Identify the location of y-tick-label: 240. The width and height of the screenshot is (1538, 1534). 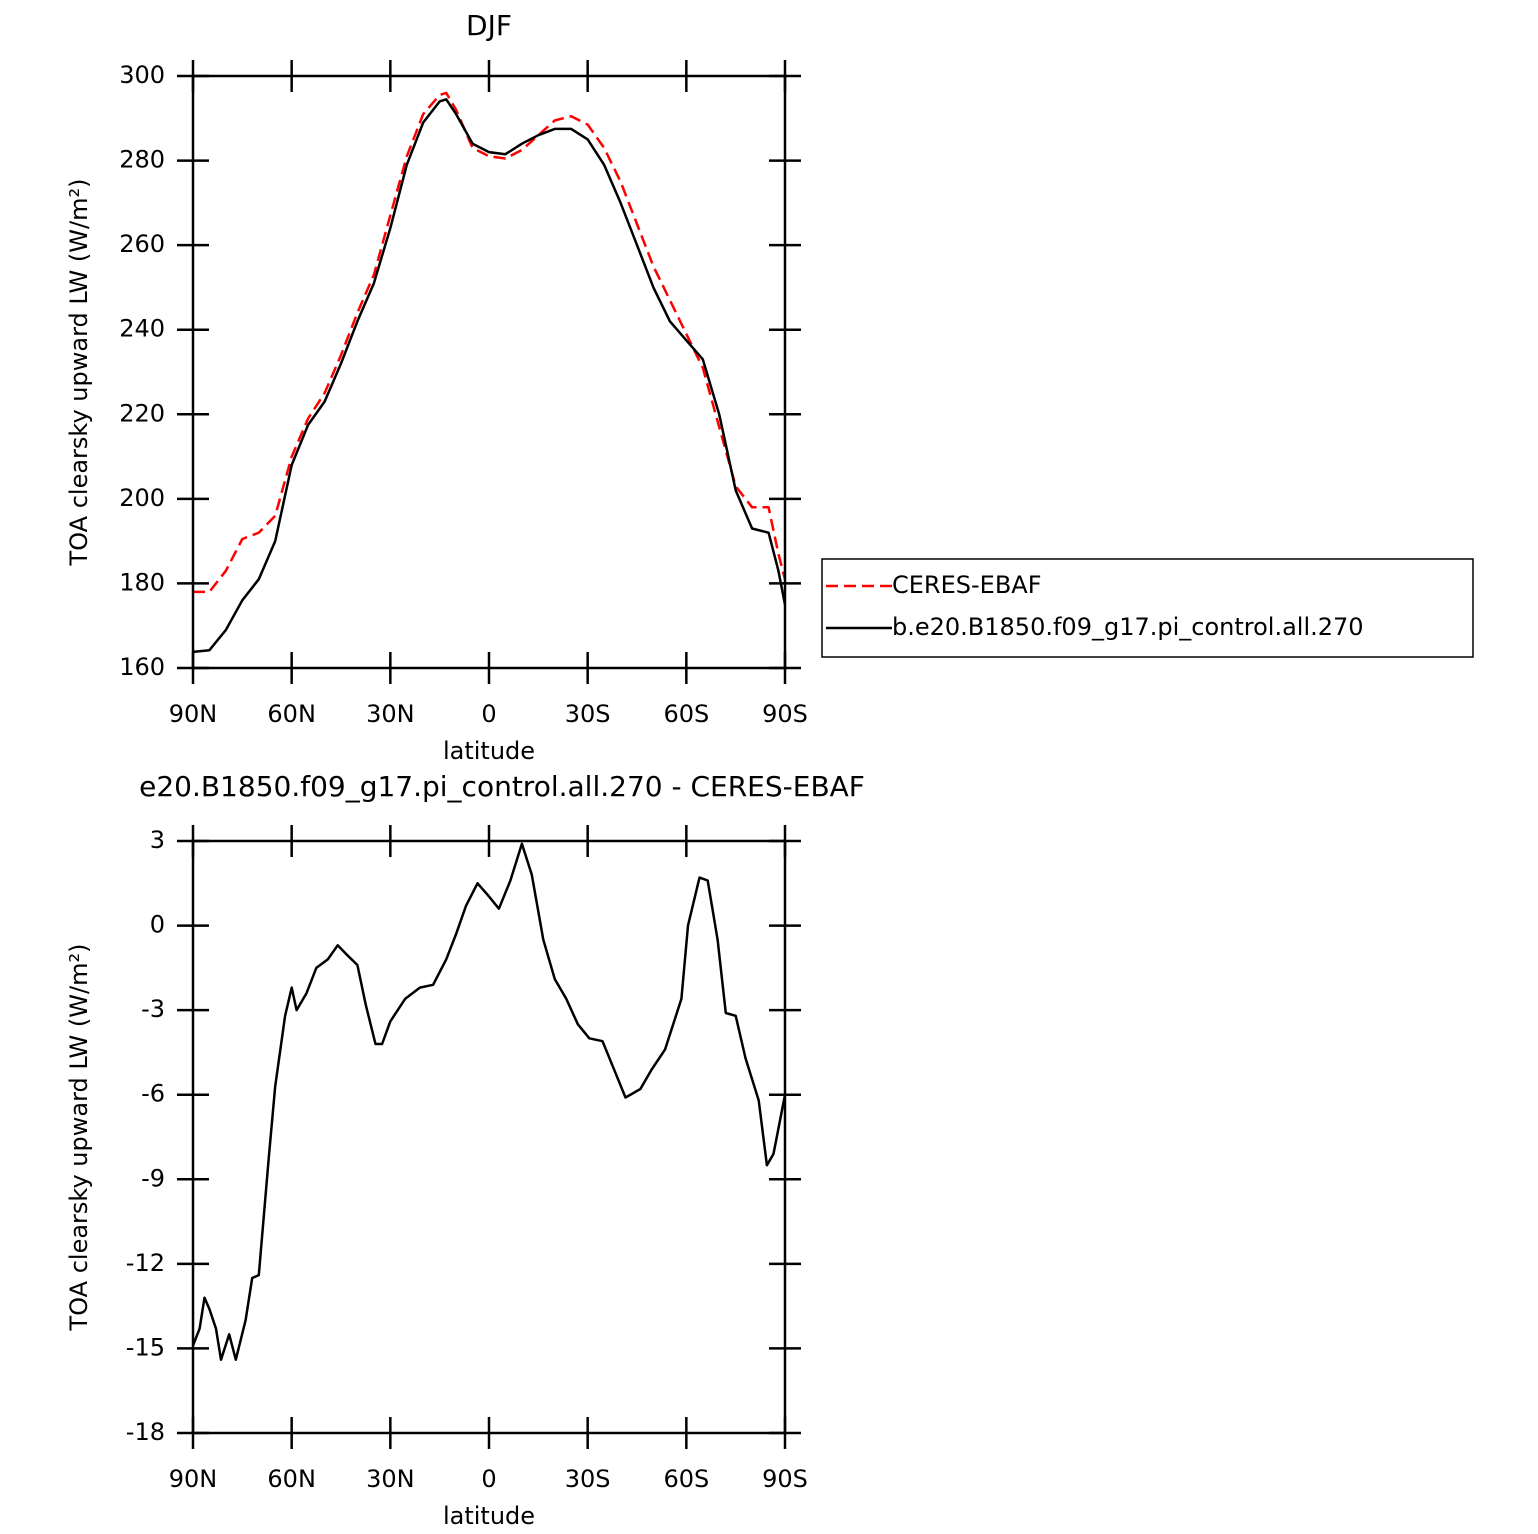
(142, 329).